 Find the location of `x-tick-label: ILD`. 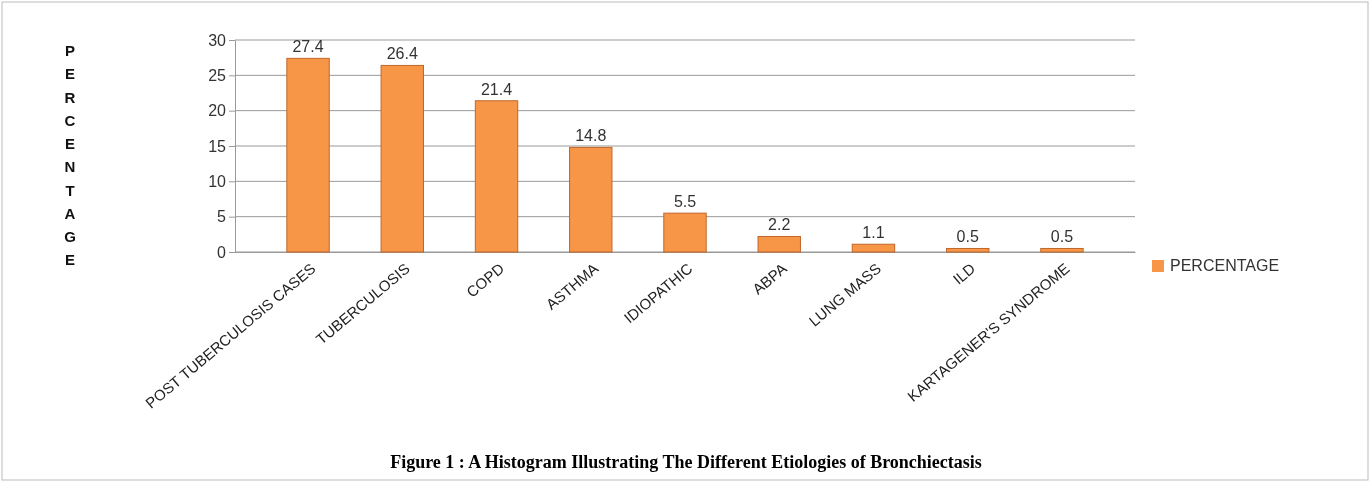

x-tick-label: ILD is located at coordinates (964, 273).